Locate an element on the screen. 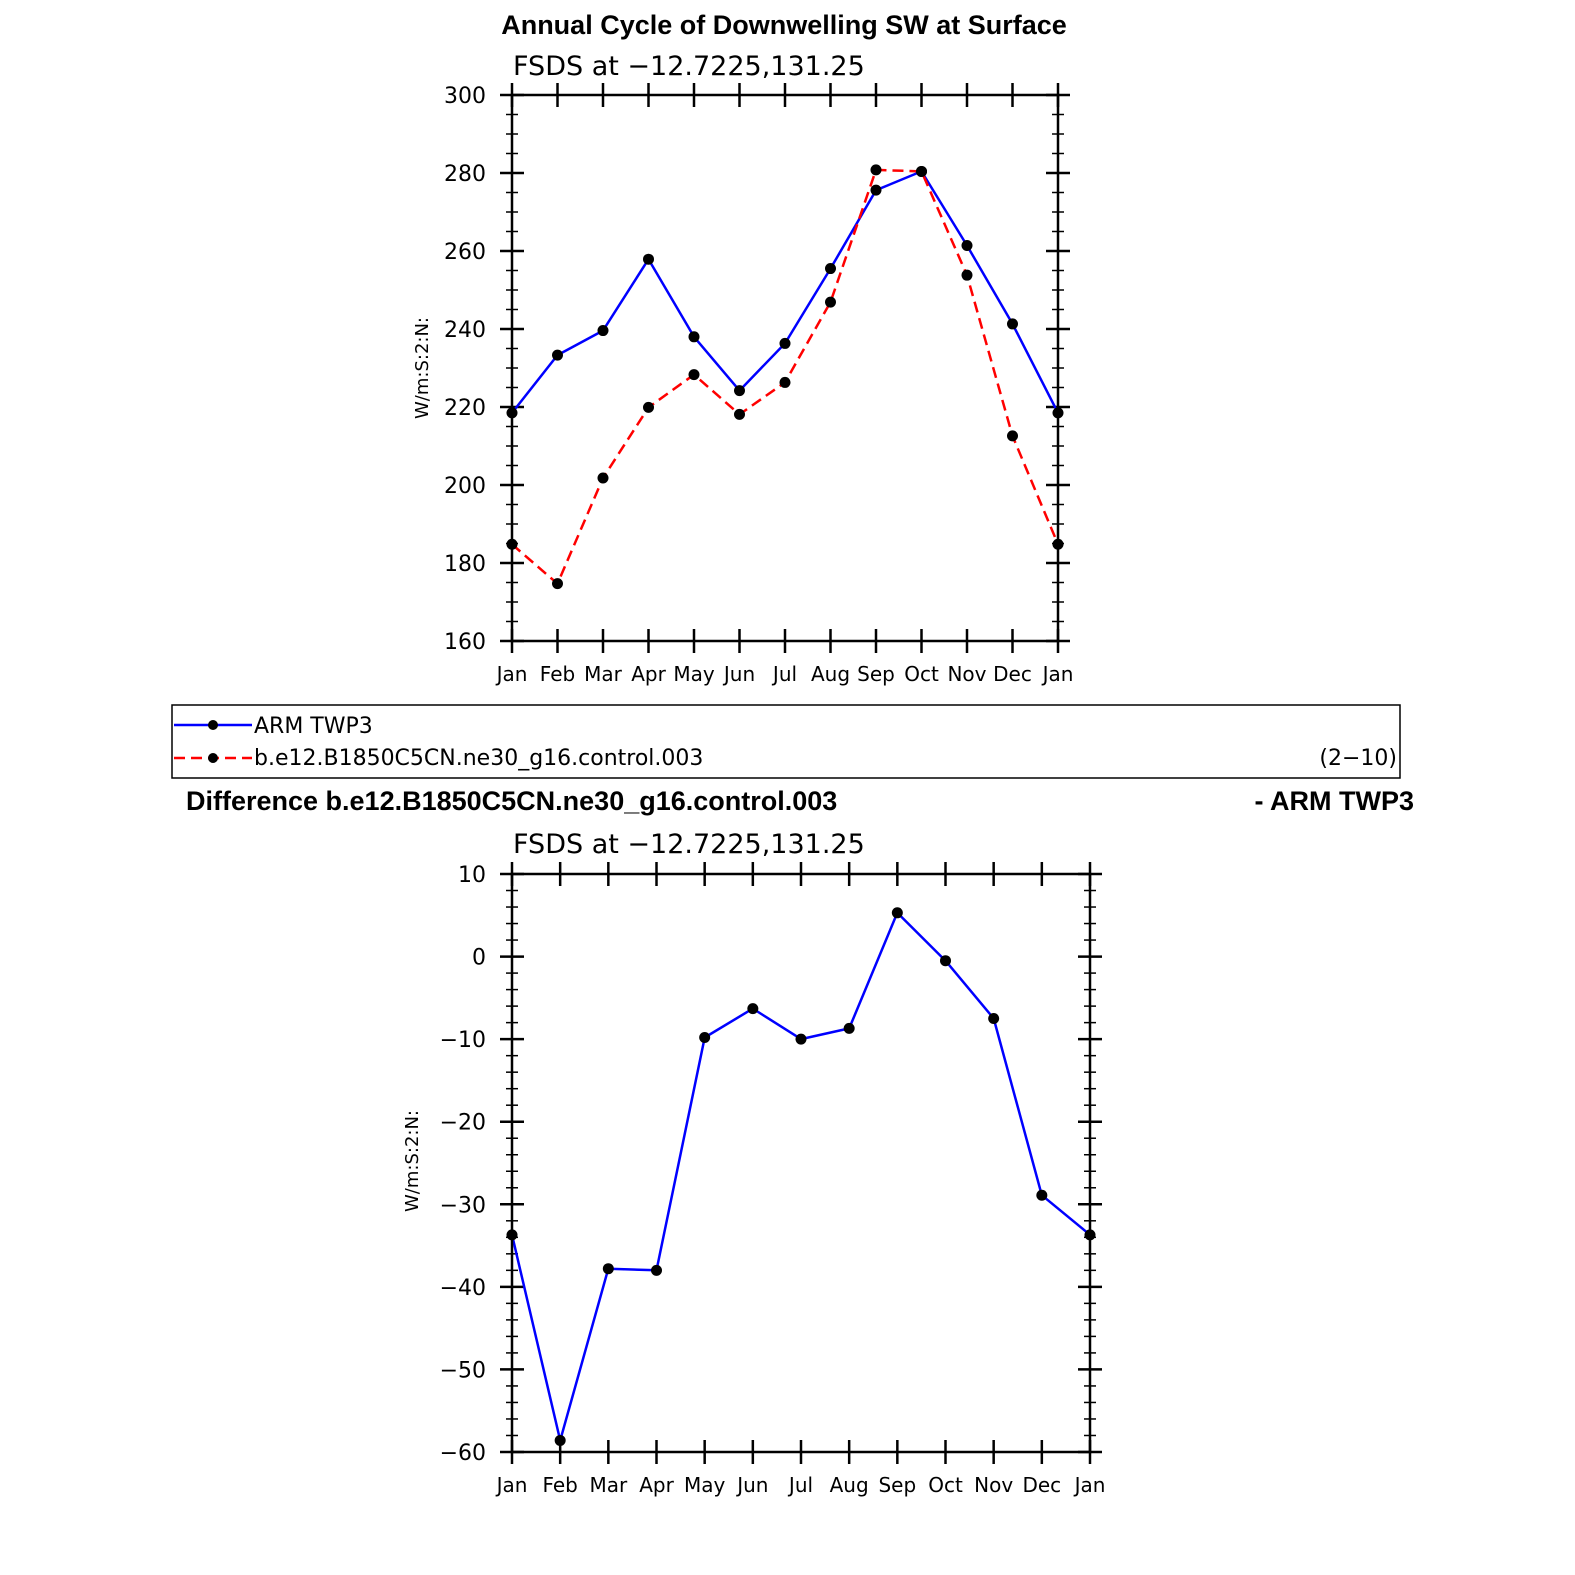 The image size is (1575, 1575). chart1-y-axis-label: W/m:S:2:N: is located at coordinates (422, 368).